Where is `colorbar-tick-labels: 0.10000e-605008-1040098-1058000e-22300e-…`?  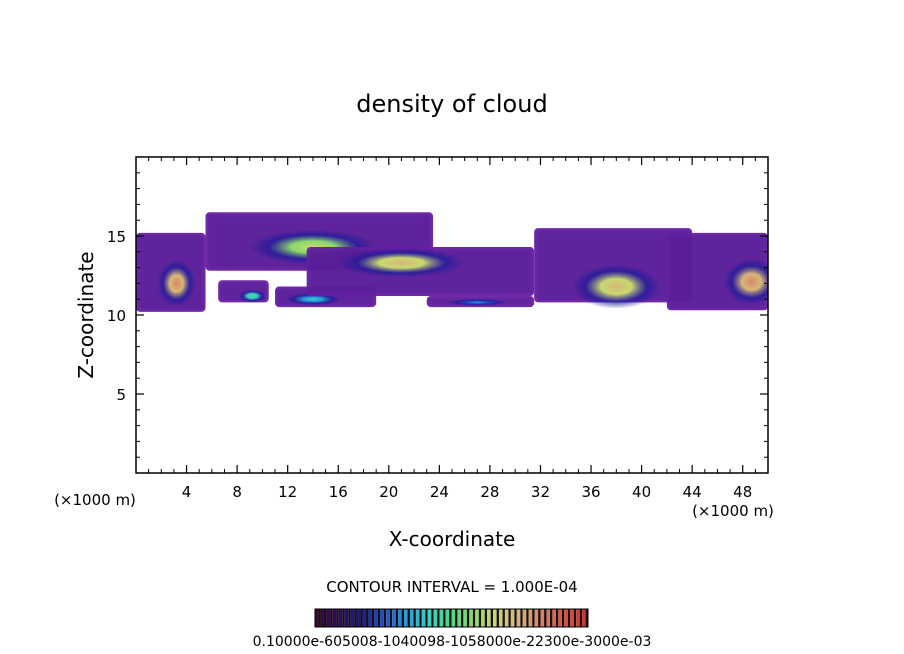
colorbar-tick-labels: 0.10000e-605008-1040098-1058000e-22300e-… is located at coordinates (452, 642).